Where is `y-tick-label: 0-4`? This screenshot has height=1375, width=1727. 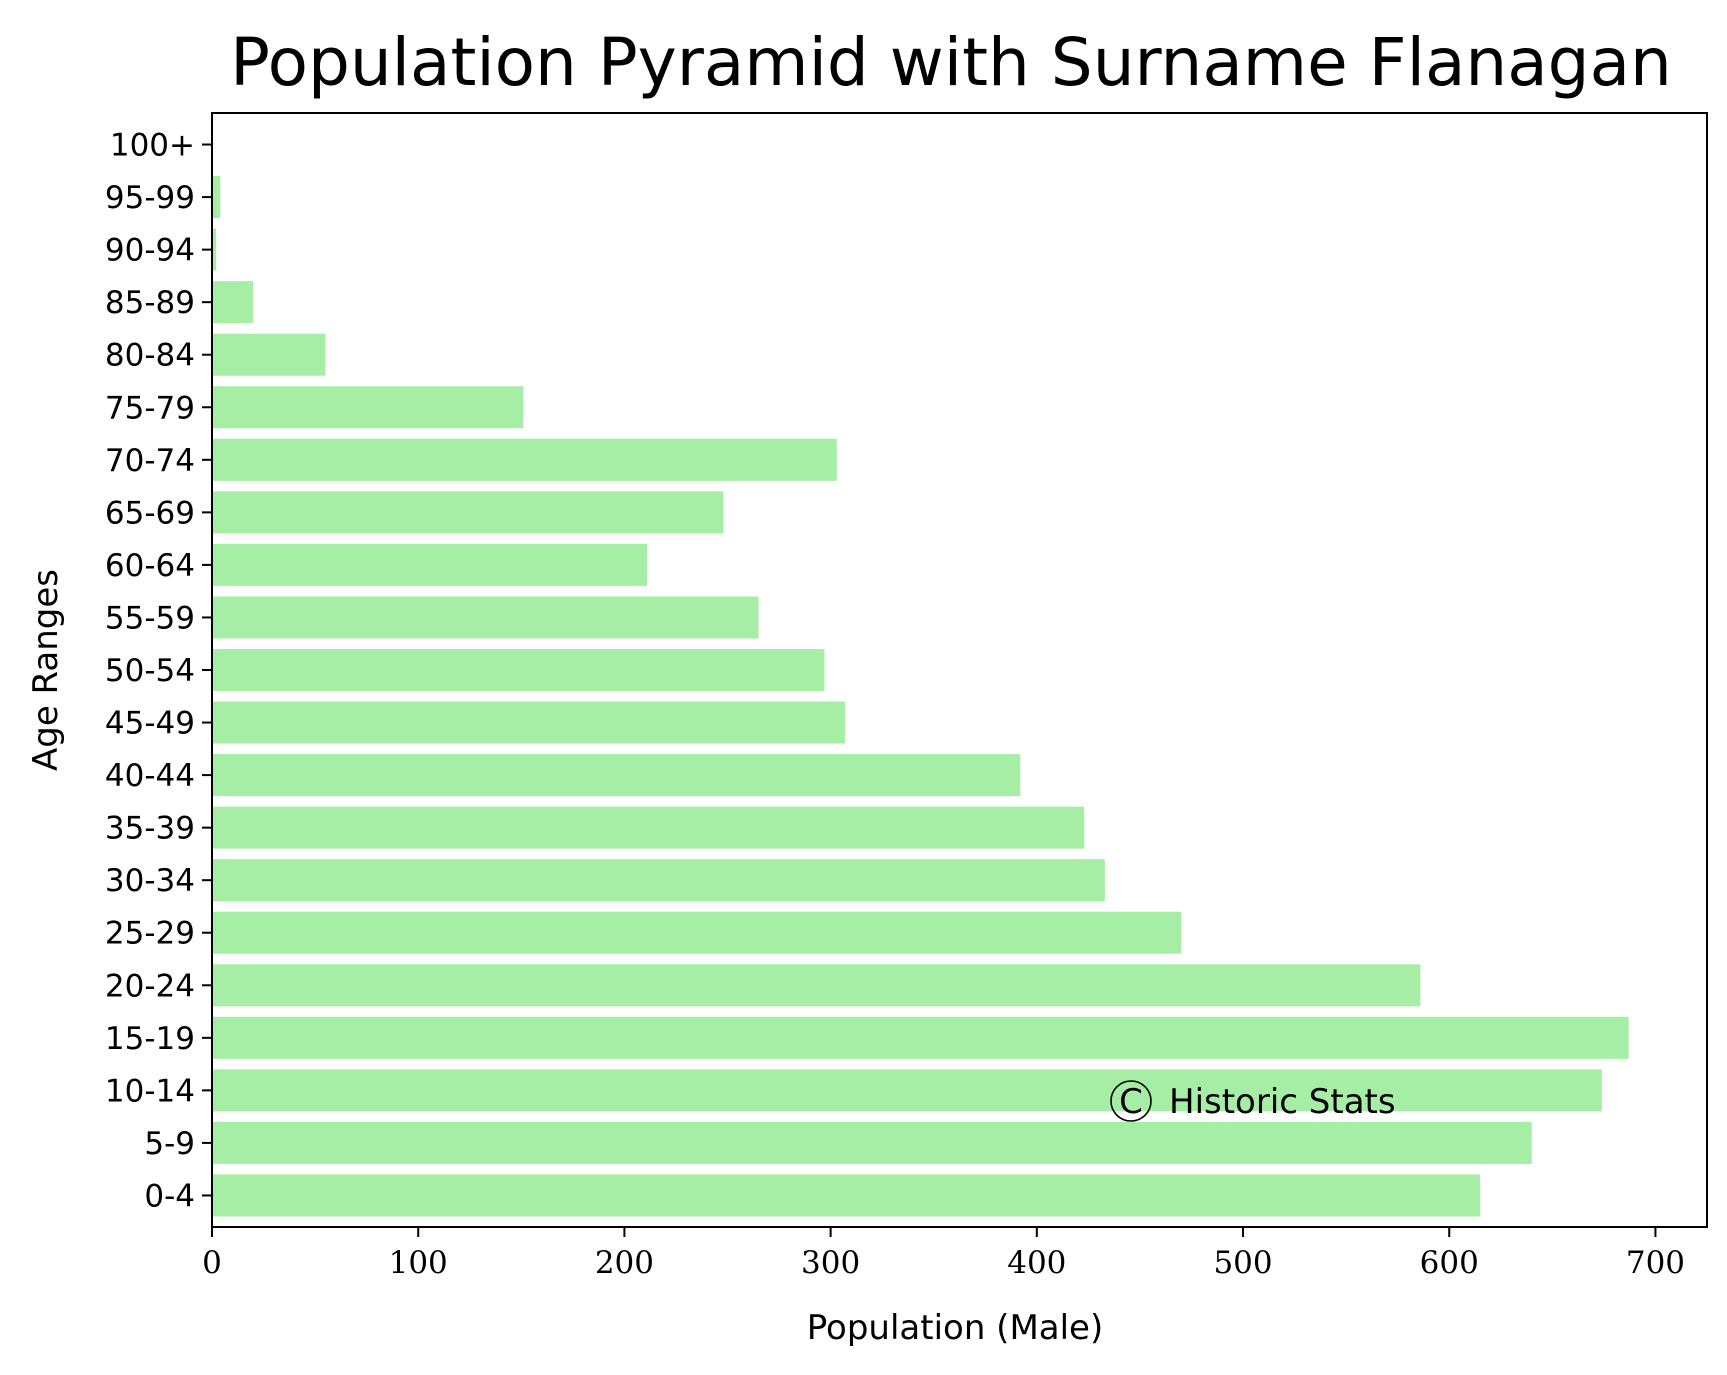 y-tick-label: 0-4 is located at coordinates (169, 1196).